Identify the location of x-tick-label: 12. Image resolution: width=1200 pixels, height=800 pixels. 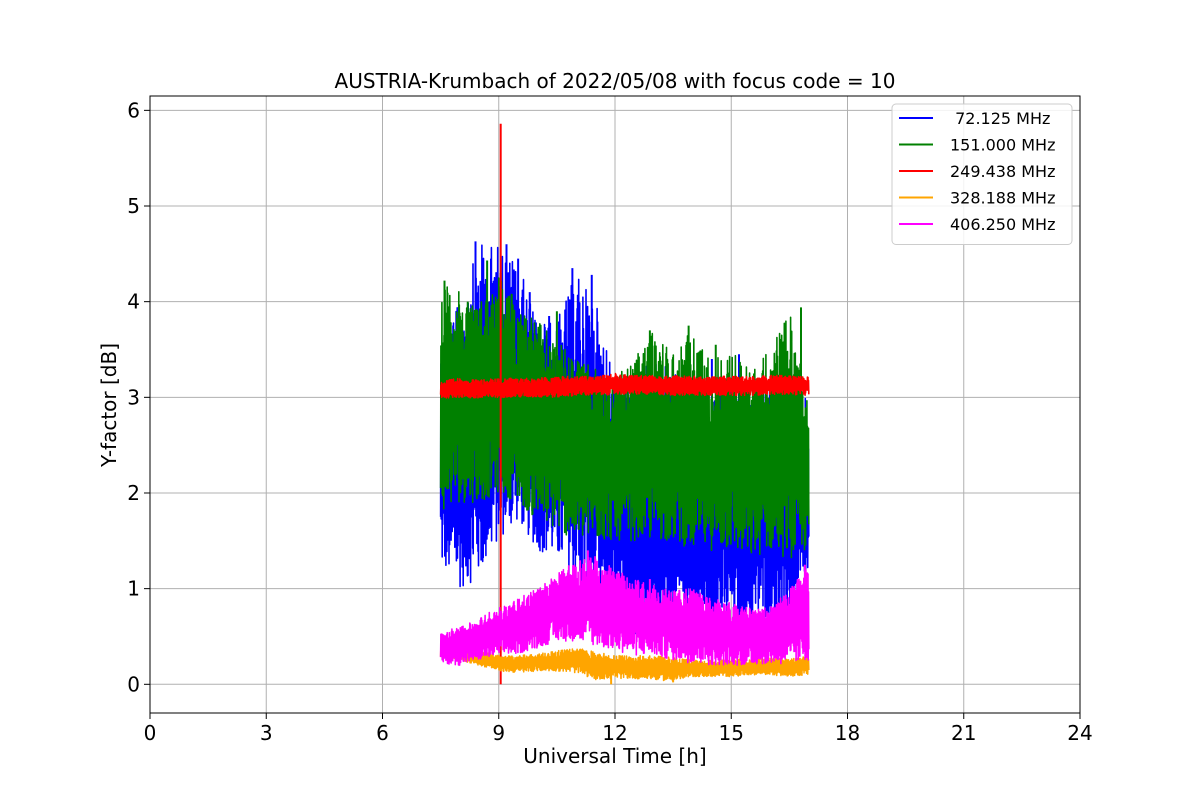
(614, 733).